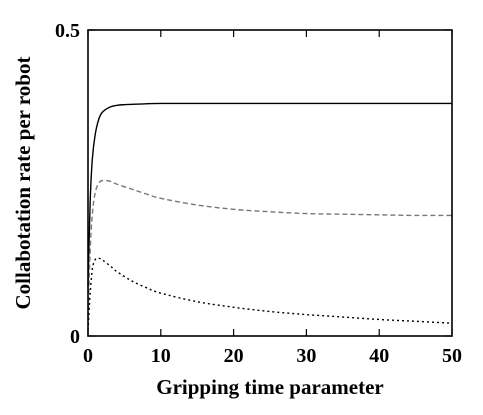 This screenshot has height=415, width=483. Describe the element at coordinates (306, 356) in the screenshot. I see `x-tick-label: 30` at that location.